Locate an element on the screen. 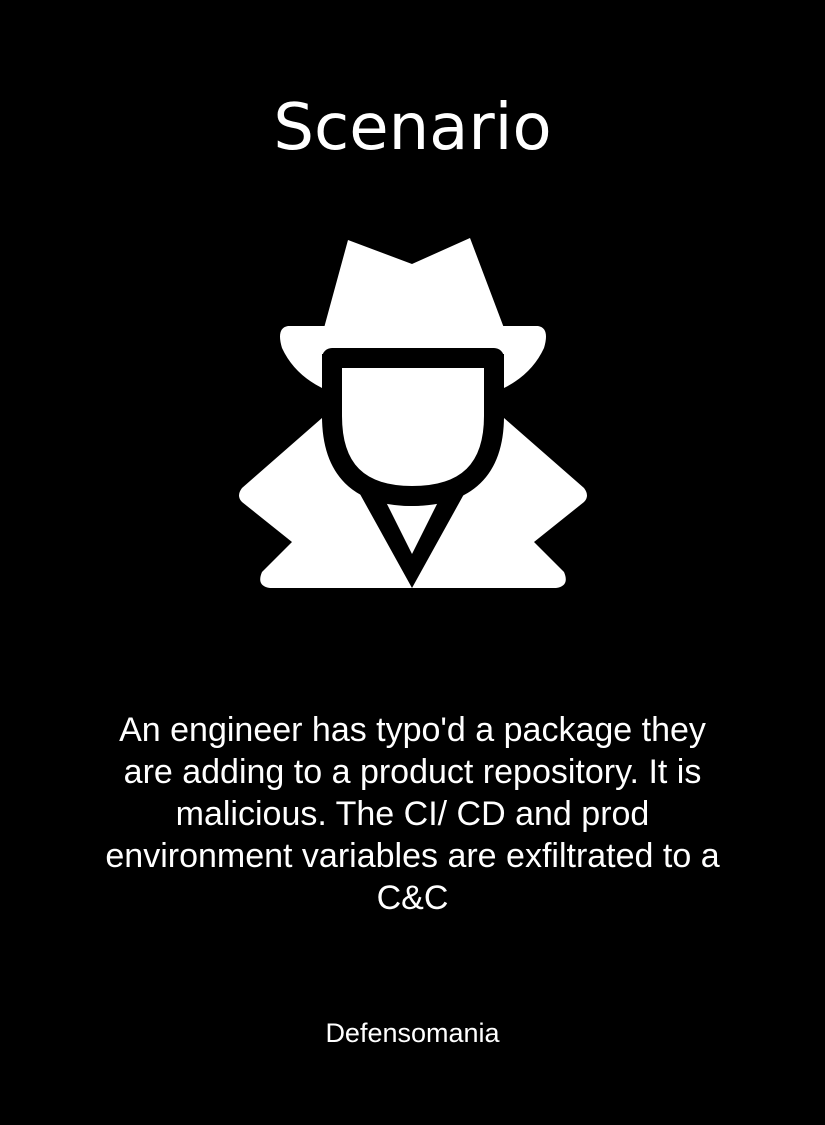  card-title: Scenario is located at coordinates (412, 128).